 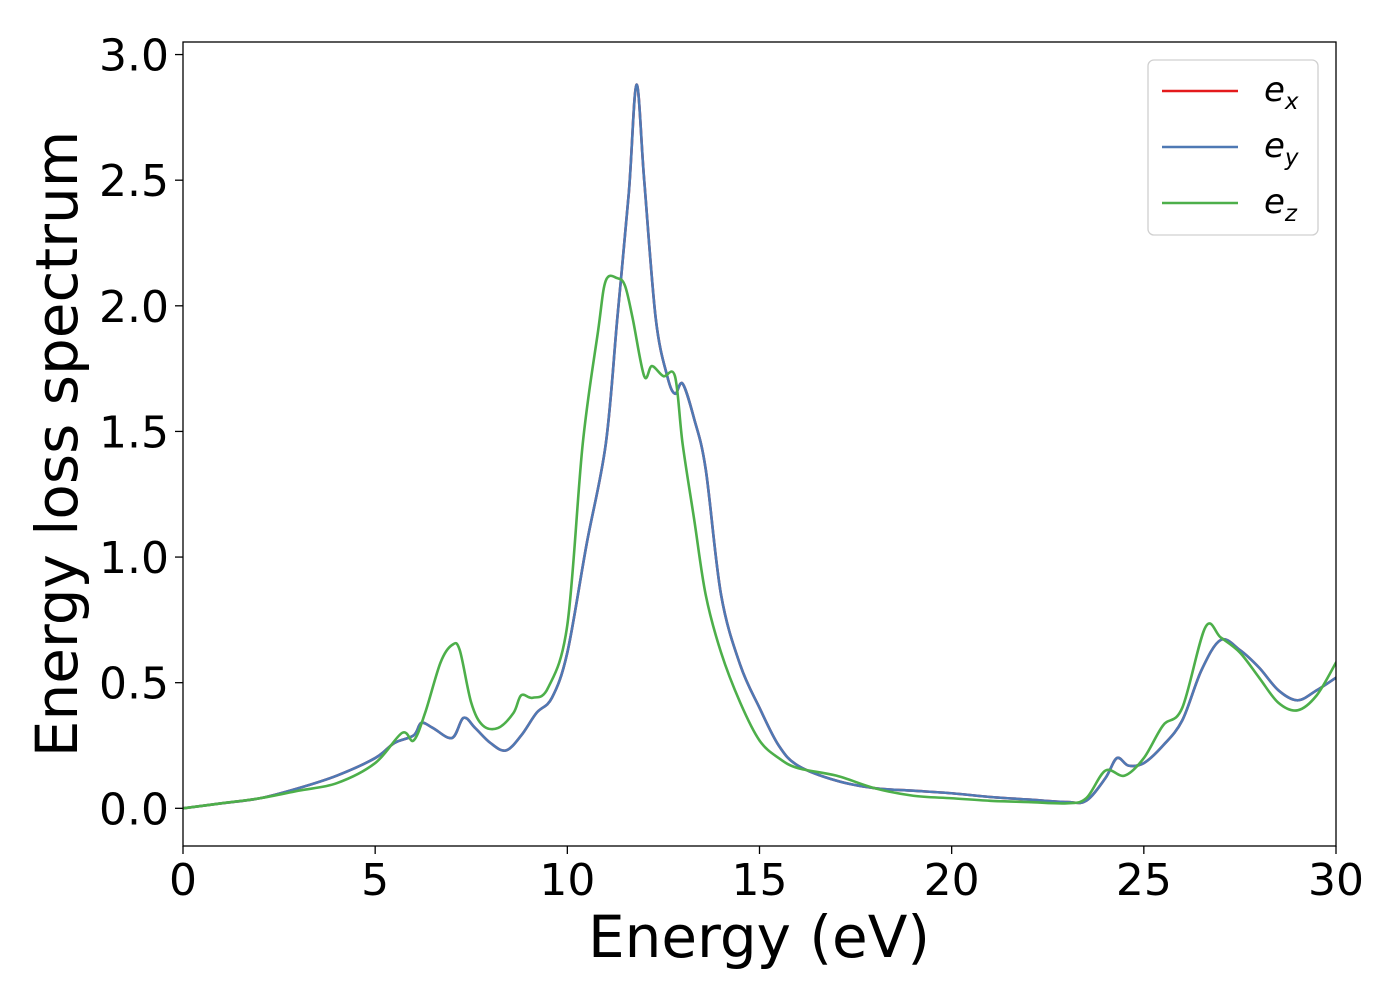 I want to click on legend: ex ey ez, so click(x=1233, y=147).